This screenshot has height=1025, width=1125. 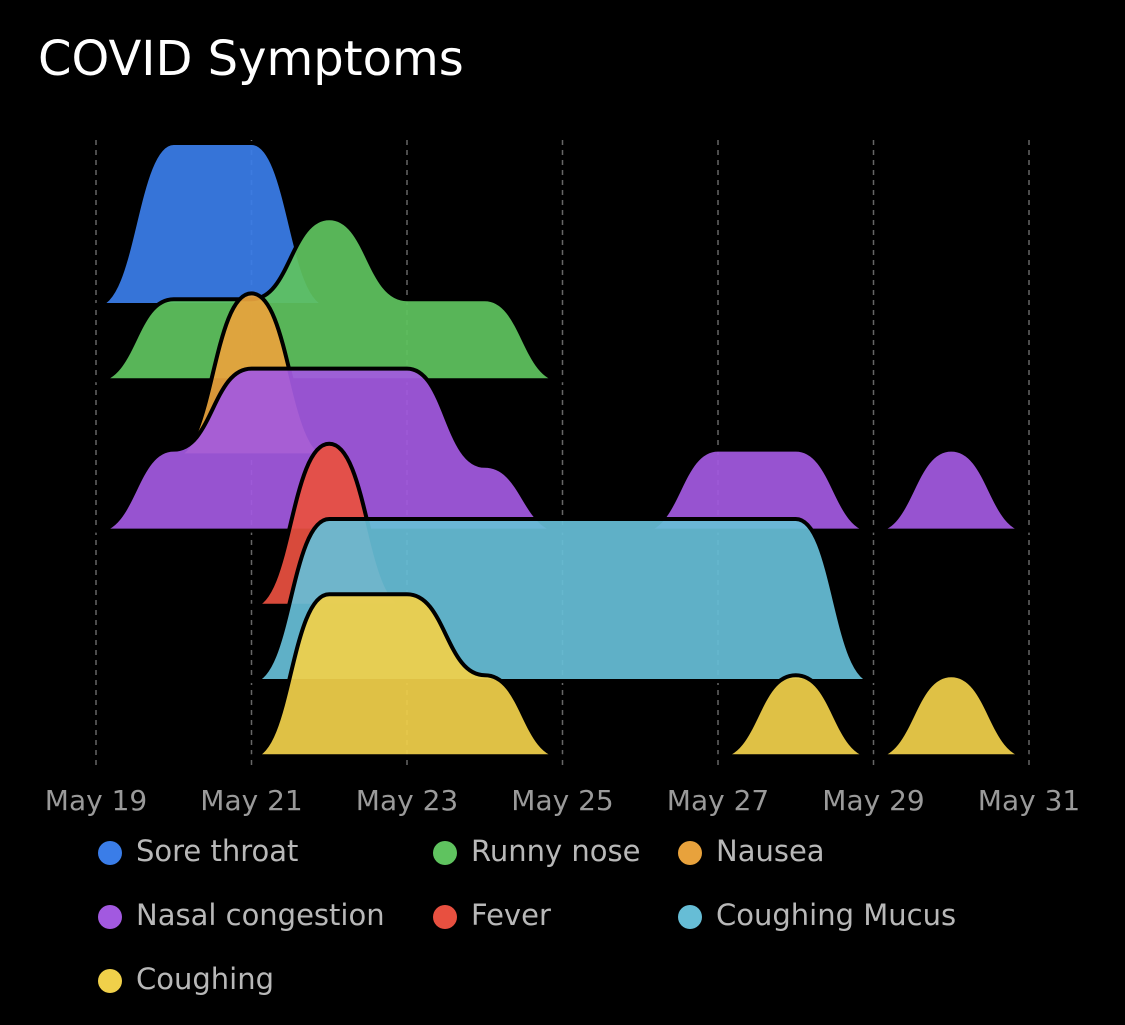 I want to click on x-tick-label: May 29, so click(x=873, y=800).